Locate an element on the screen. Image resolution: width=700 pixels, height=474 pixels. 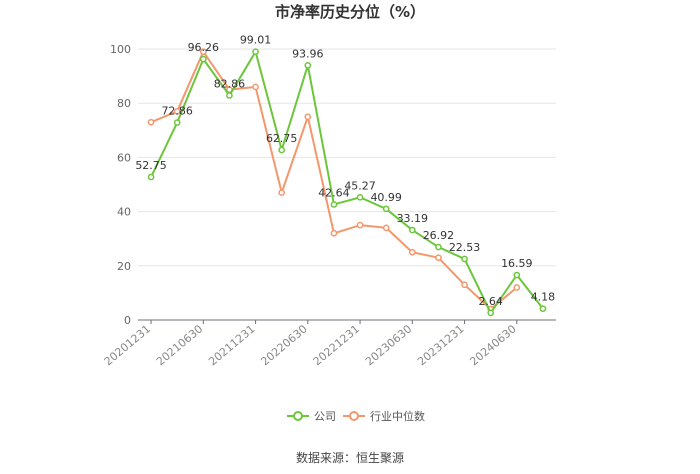
x-tick-label: 20231231 is located at coordinates (440, 345).